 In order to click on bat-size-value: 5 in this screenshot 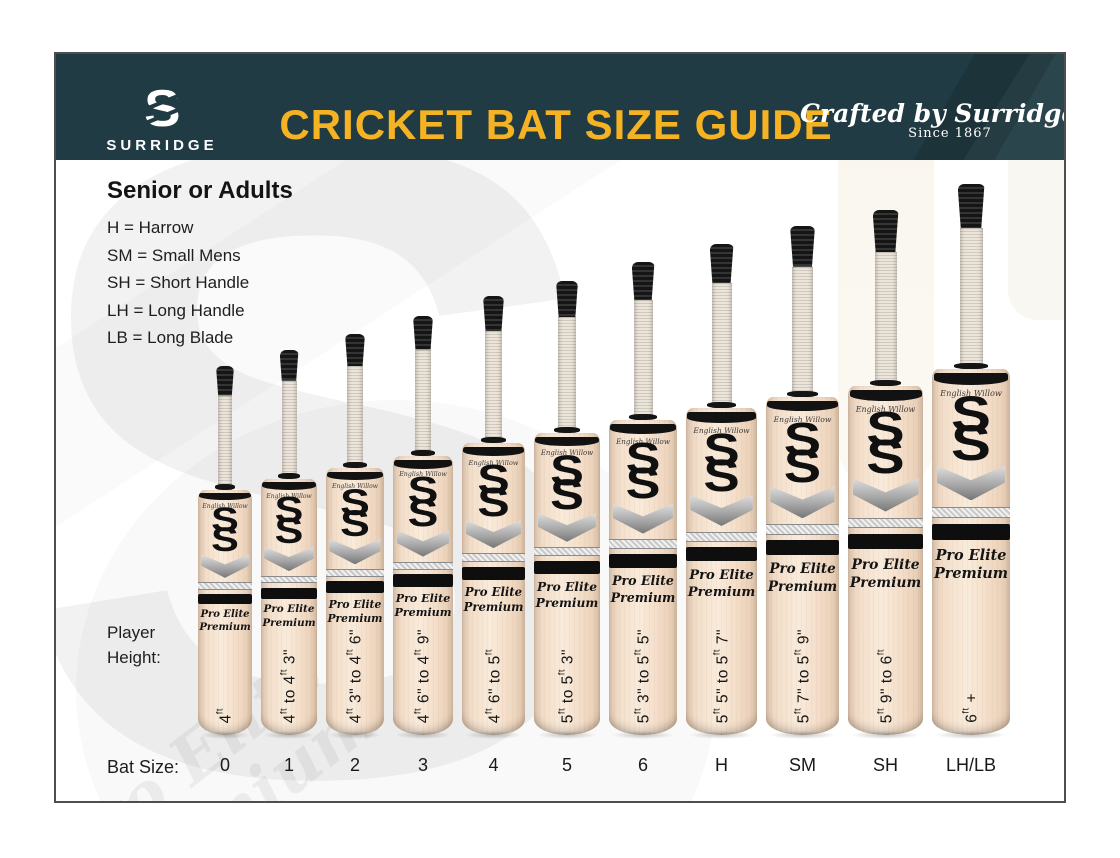, I will do `click(567, 765)`.